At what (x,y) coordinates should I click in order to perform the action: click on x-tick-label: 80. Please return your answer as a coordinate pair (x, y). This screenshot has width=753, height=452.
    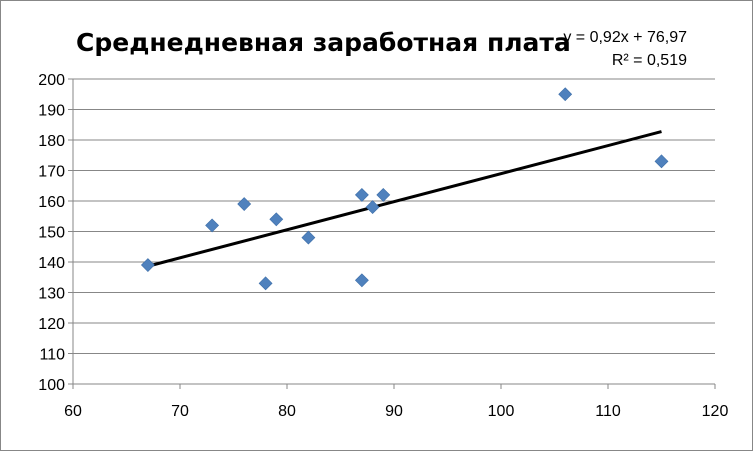
    Looking at the image, I should click on (287, 411).